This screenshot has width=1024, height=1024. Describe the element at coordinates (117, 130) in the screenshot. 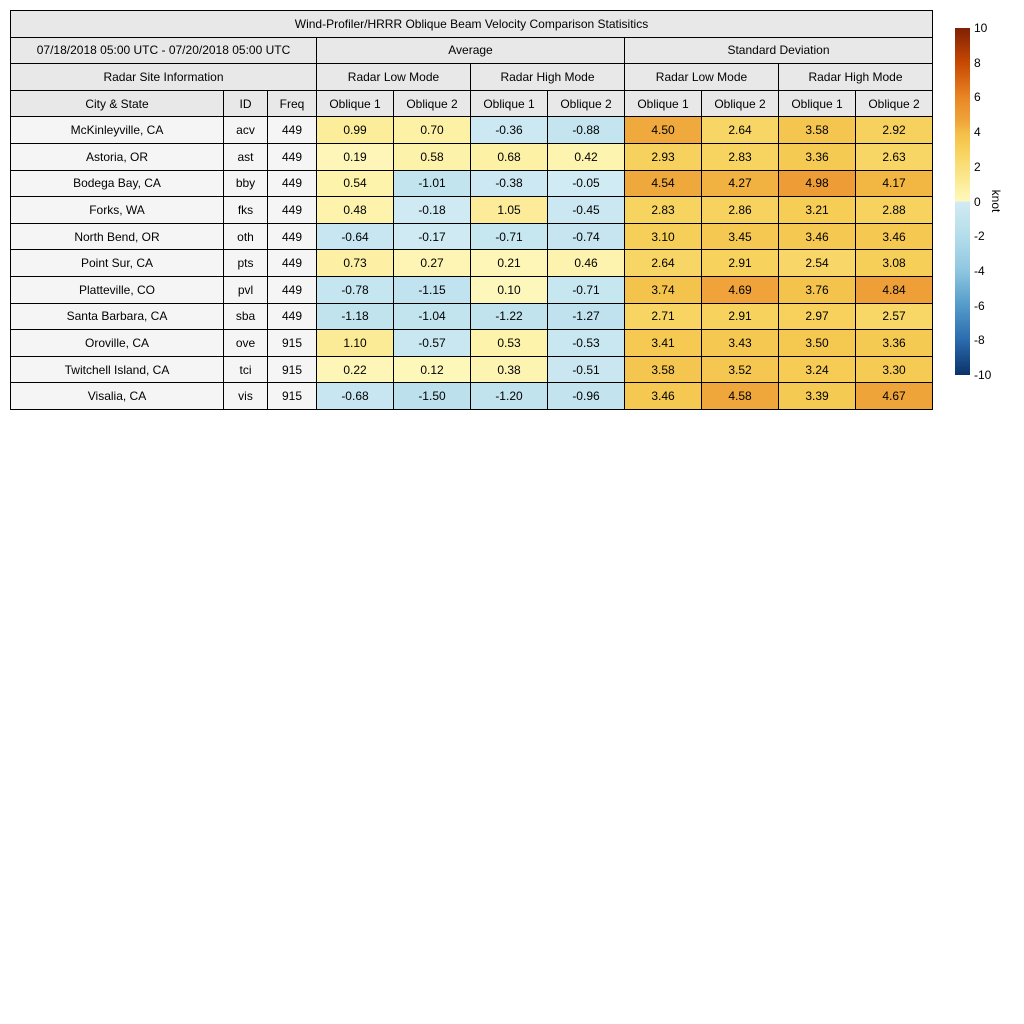

I see `city-cell: McKinleyville, CA` at that location.